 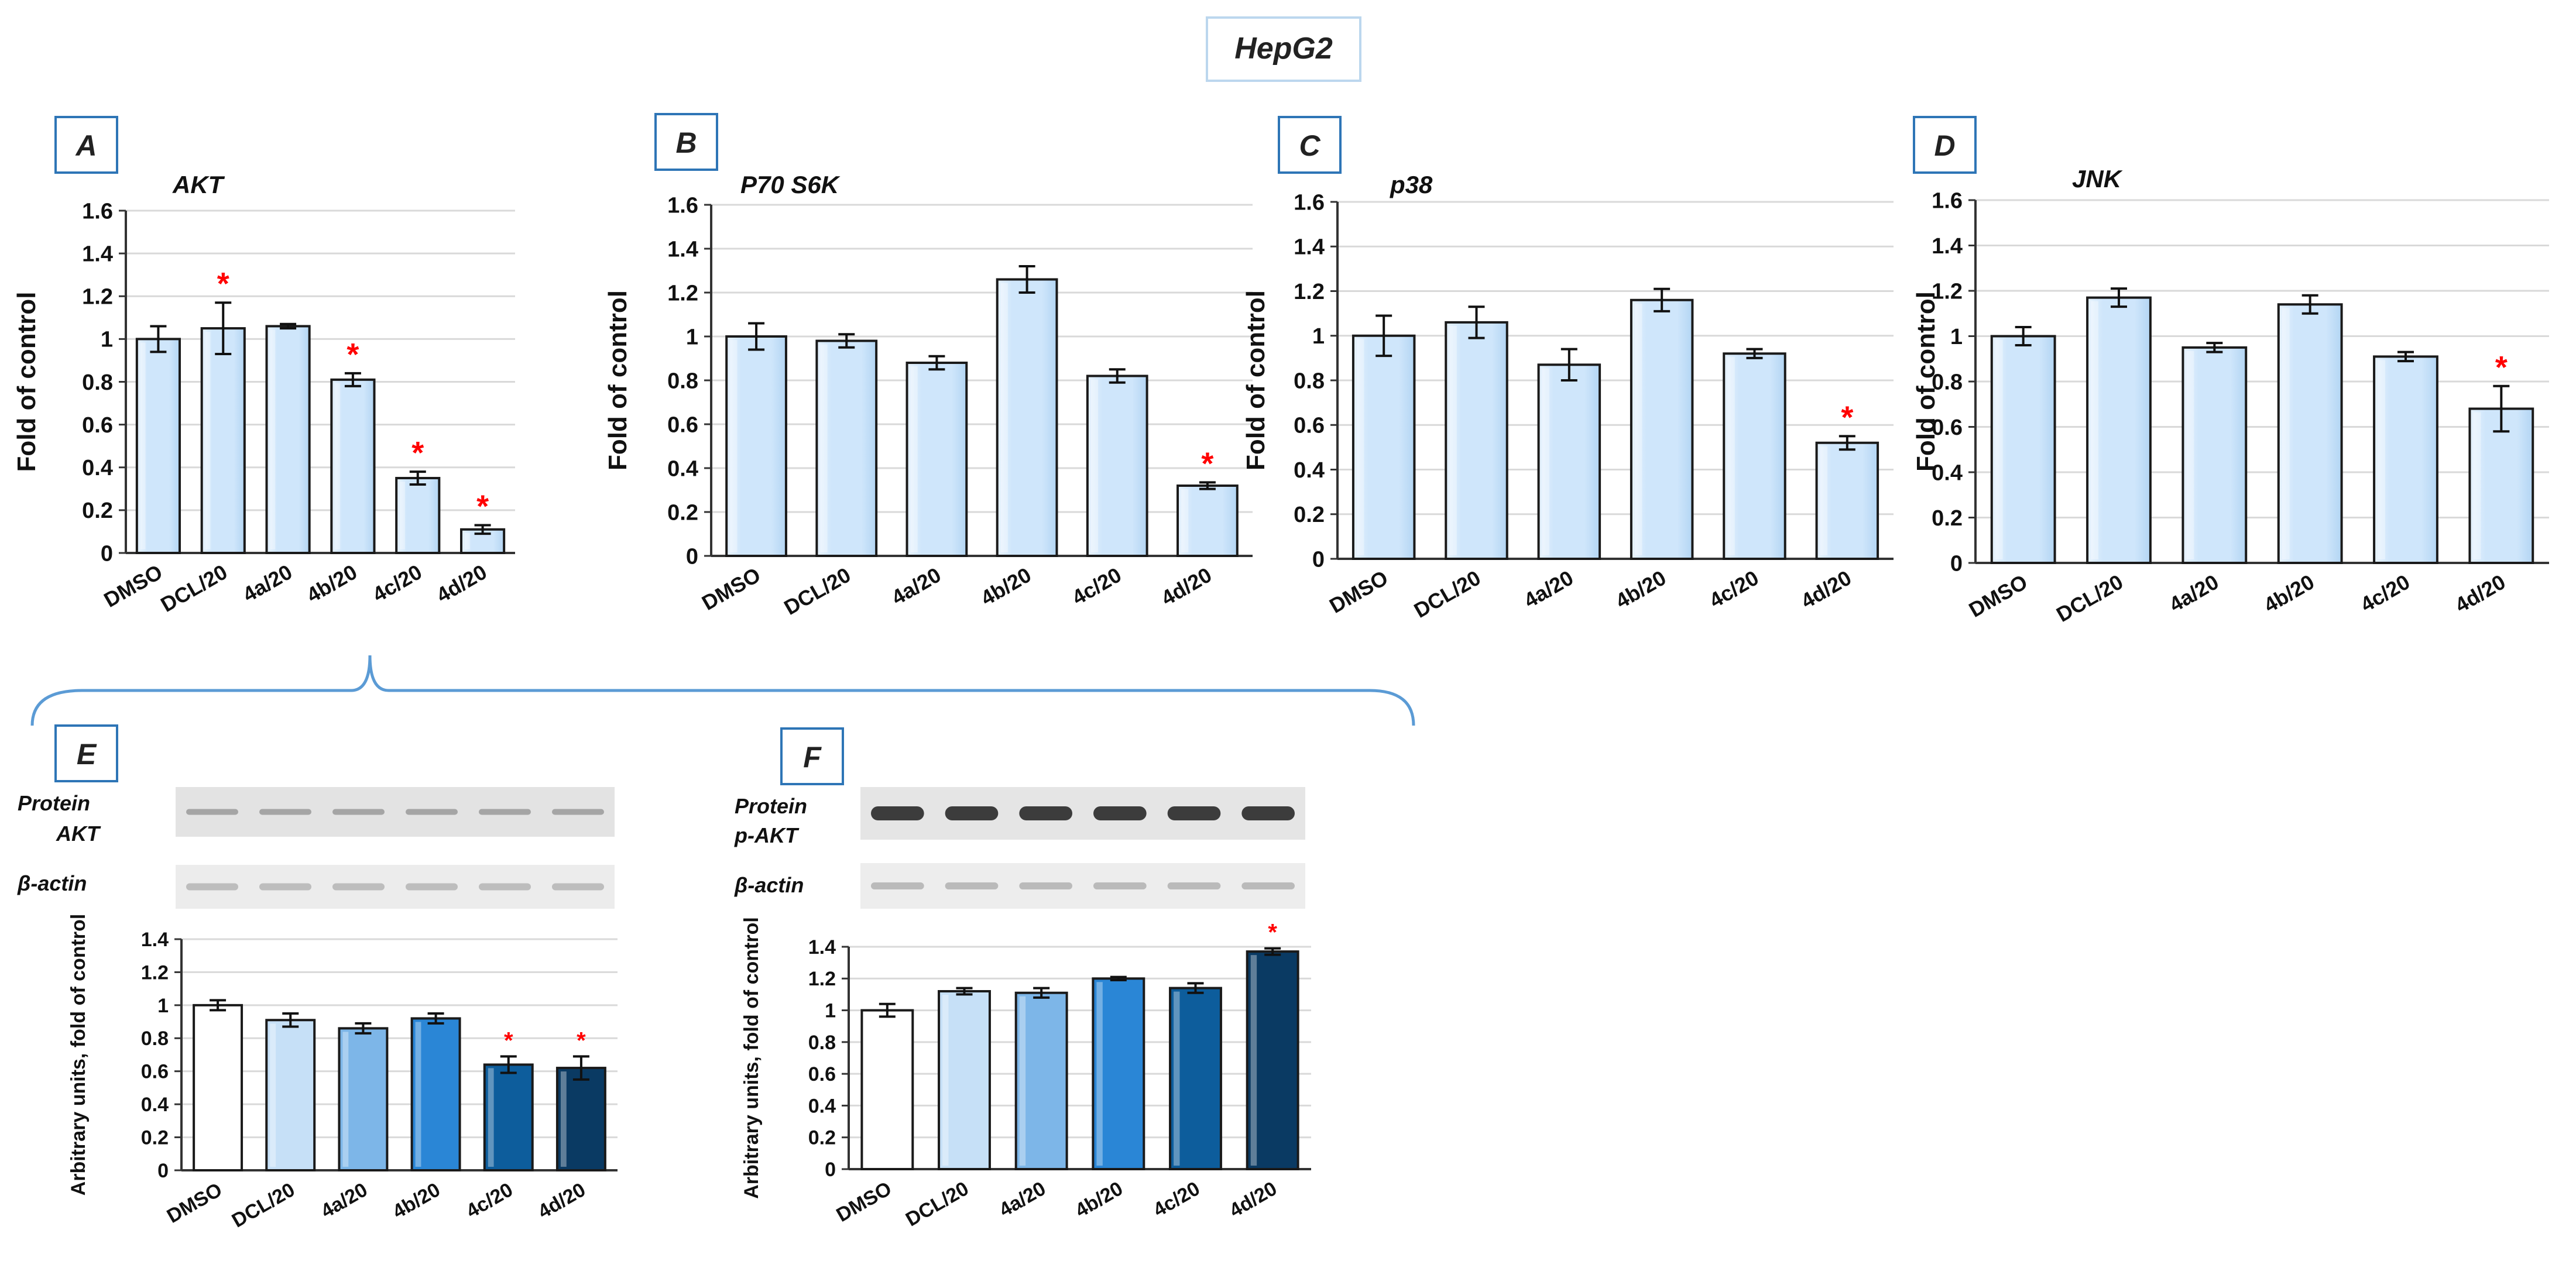 I want to click on blot-label: AKT, so click(x=79, y=834).